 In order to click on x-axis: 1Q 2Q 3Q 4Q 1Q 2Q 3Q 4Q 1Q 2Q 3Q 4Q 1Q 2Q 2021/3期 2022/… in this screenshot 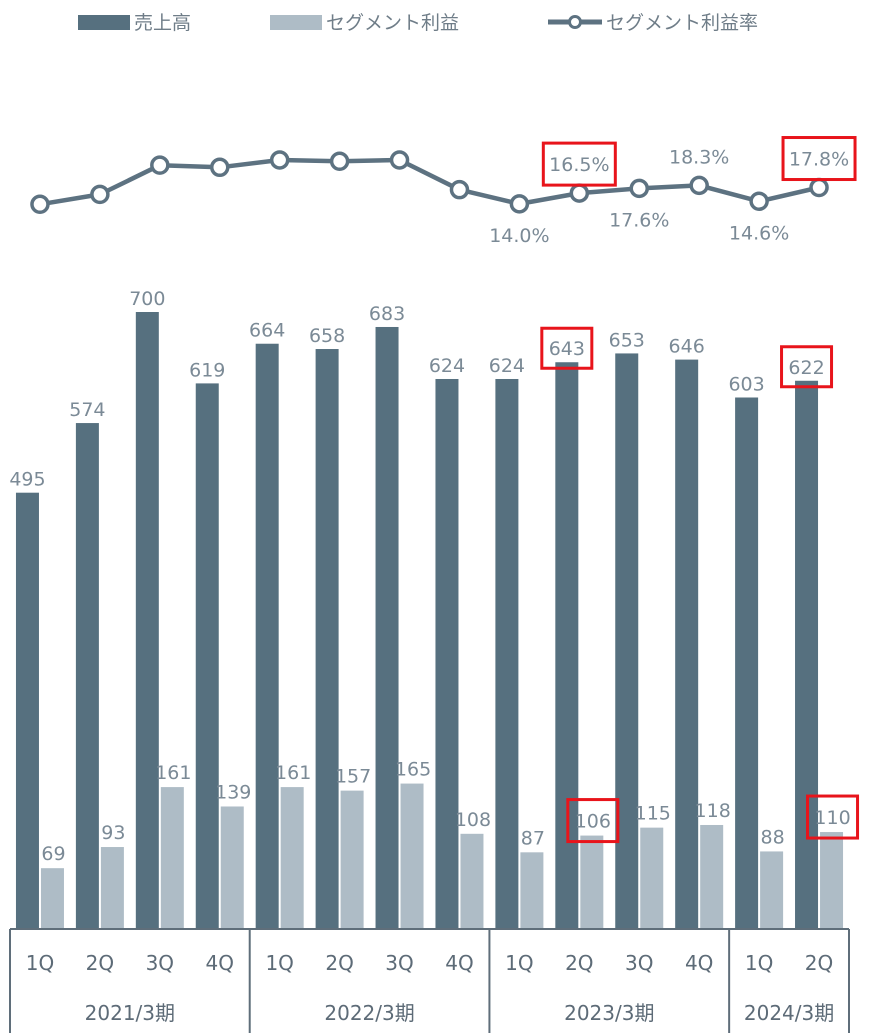, I will do `click(429, 980)`.